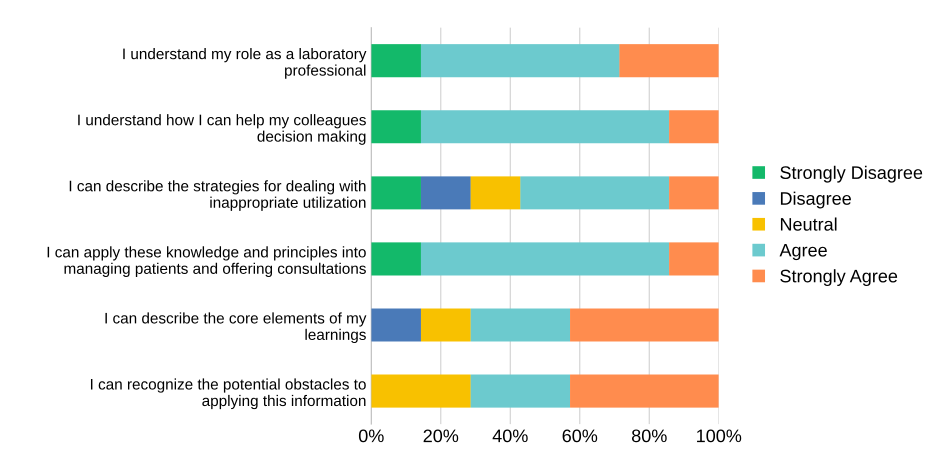 This screenshot has width=952, height=461. I want to click on y-tick-label: I can recognize the potential obstacles to applying this information, so click(228, 394).